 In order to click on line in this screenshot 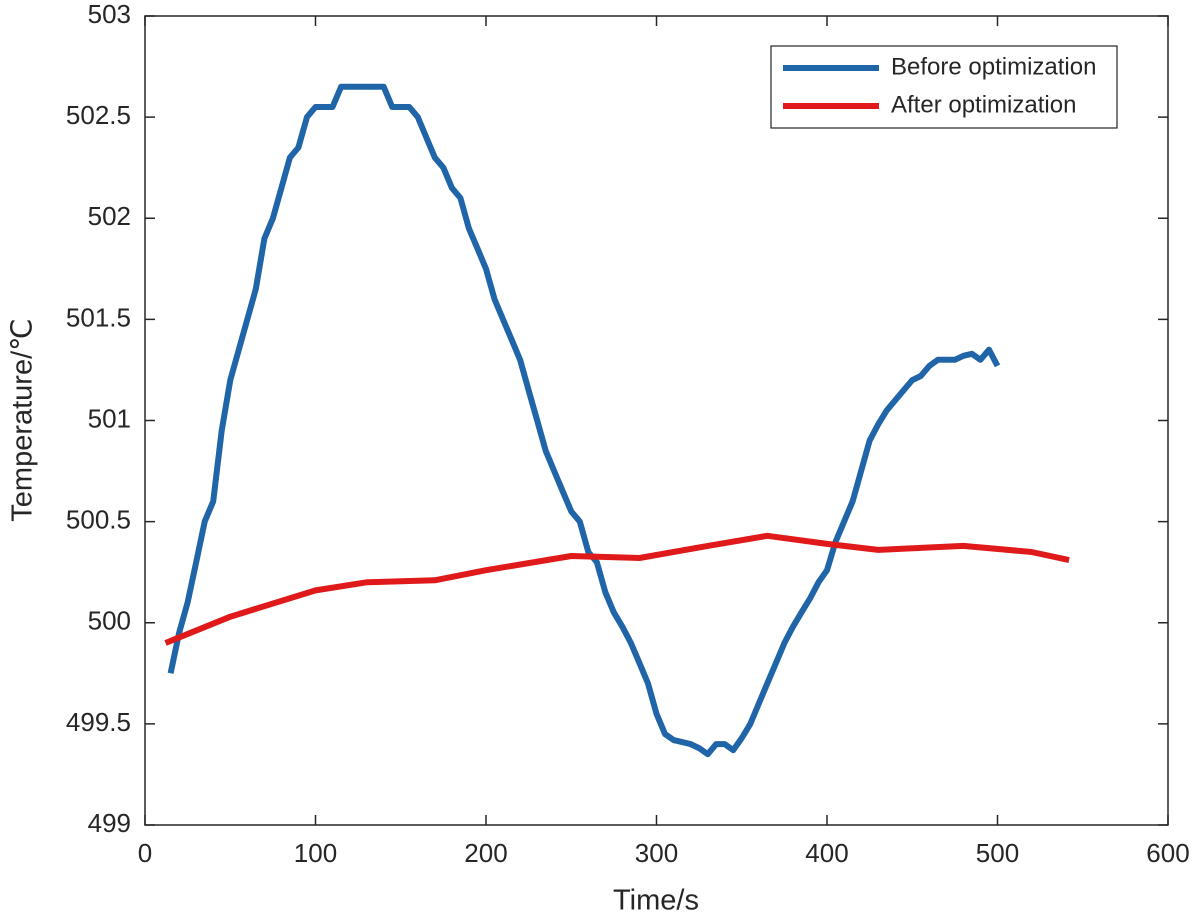, I will do `click(617, 589)`.